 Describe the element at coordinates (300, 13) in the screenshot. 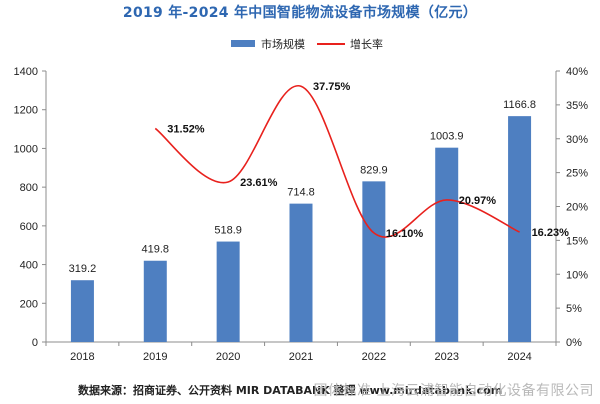

I see `chart-title: 2019 年-2024 年中国智能物流设备市场规模（亿元）` at that location.